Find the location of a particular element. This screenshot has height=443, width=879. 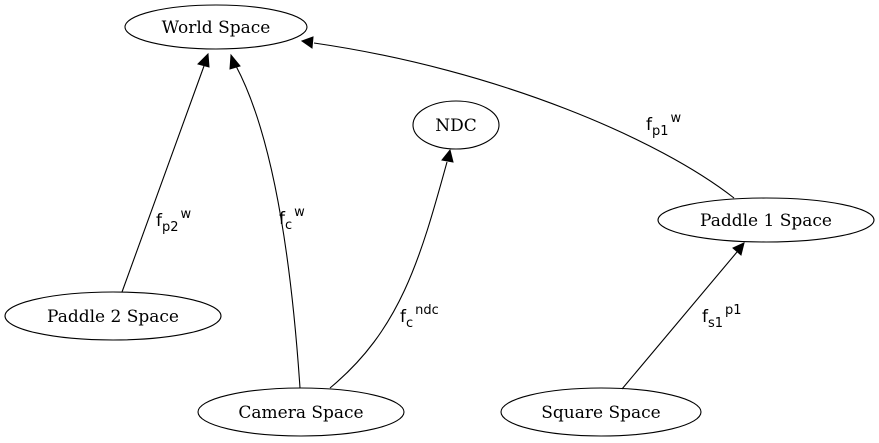

node-ndc-label: NDC is located at coordinates (456, 126).